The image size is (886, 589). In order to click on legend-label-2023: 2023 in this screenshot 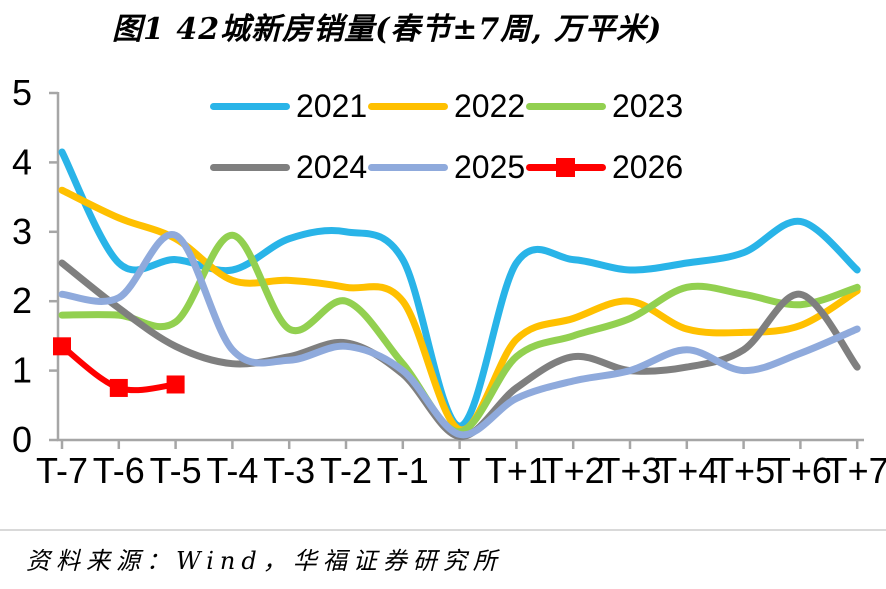, I will do `click(648, 106)`.